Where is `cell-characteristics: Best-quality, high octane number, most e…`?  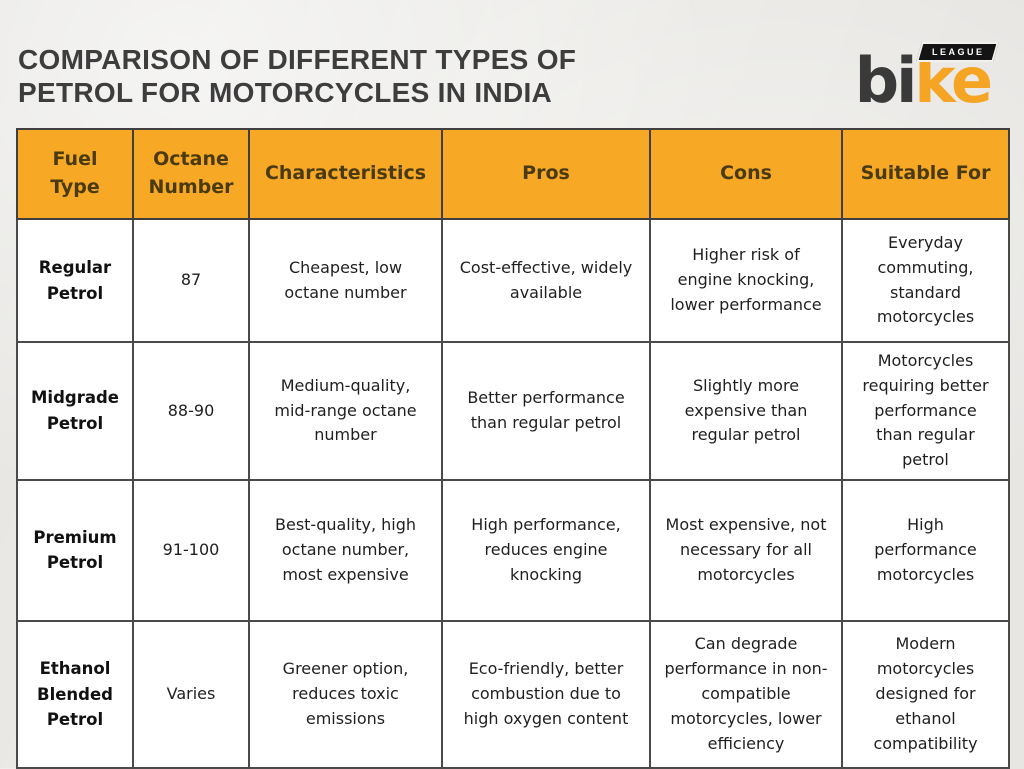 cell-characteristics: Best-quality, high octane number, most e… is located at coordinates (345, 550).